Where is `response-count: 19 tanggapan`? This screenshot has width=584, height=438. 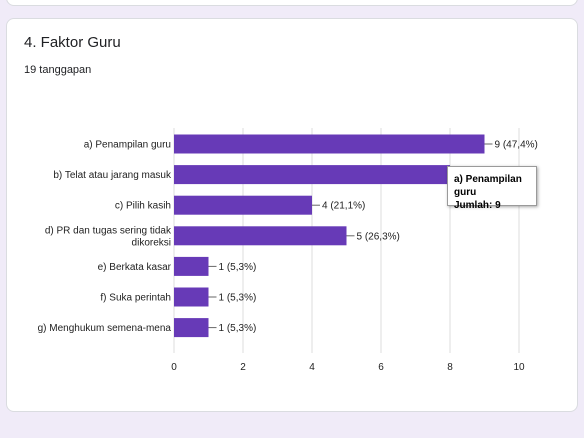 response-count: 19 tanggapan is located at coordinates (58, 70).